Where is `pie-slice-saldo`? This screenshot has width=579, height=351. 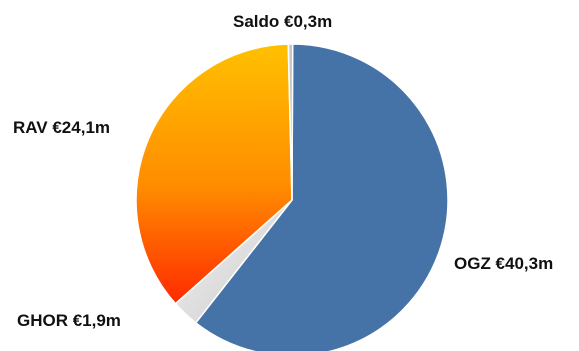 pie-slice-saldo is located at coordinates (290, 122).